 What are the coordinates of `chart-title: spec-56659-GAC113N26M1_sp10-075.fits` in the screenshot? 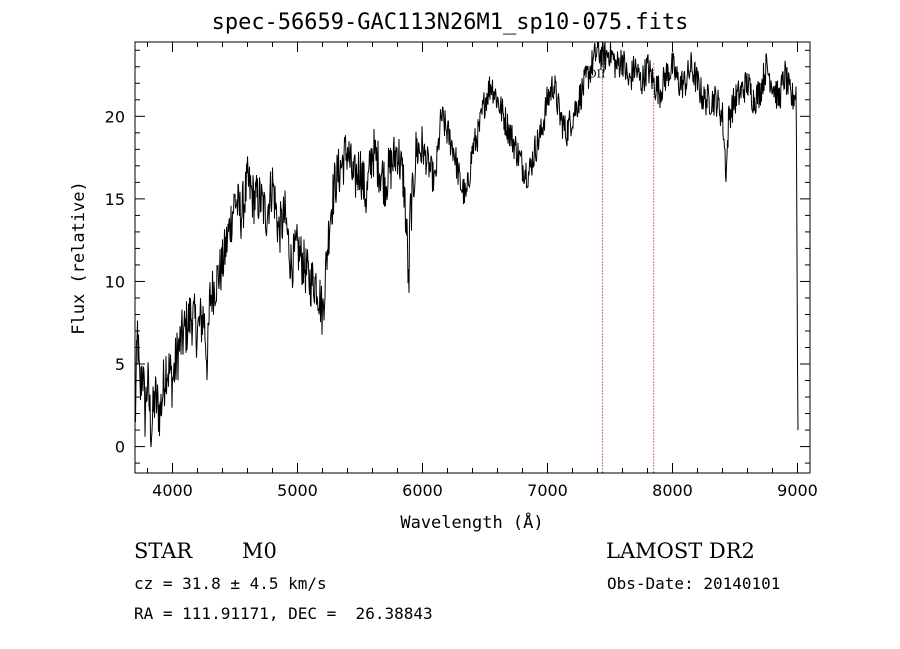 It's located at (450, 22).